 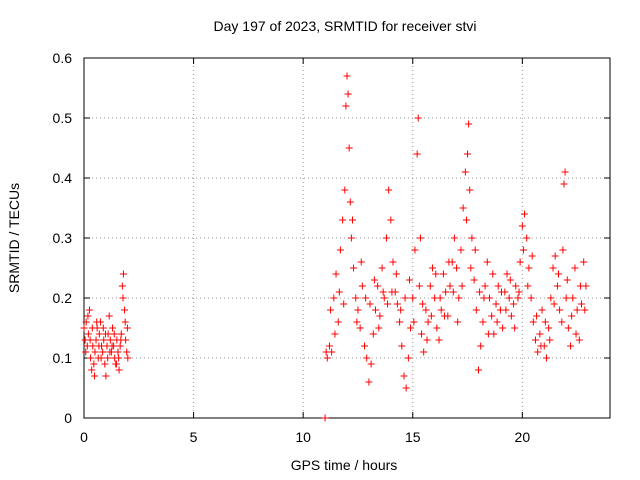 I want to click on y-axis-label: SRMTID / TECUs, so click(x=14, y=238).